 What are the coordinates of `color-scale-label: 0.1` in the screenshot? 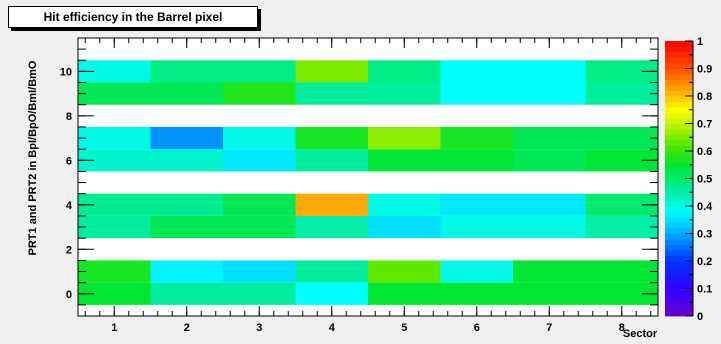 It's located at (704, 290).